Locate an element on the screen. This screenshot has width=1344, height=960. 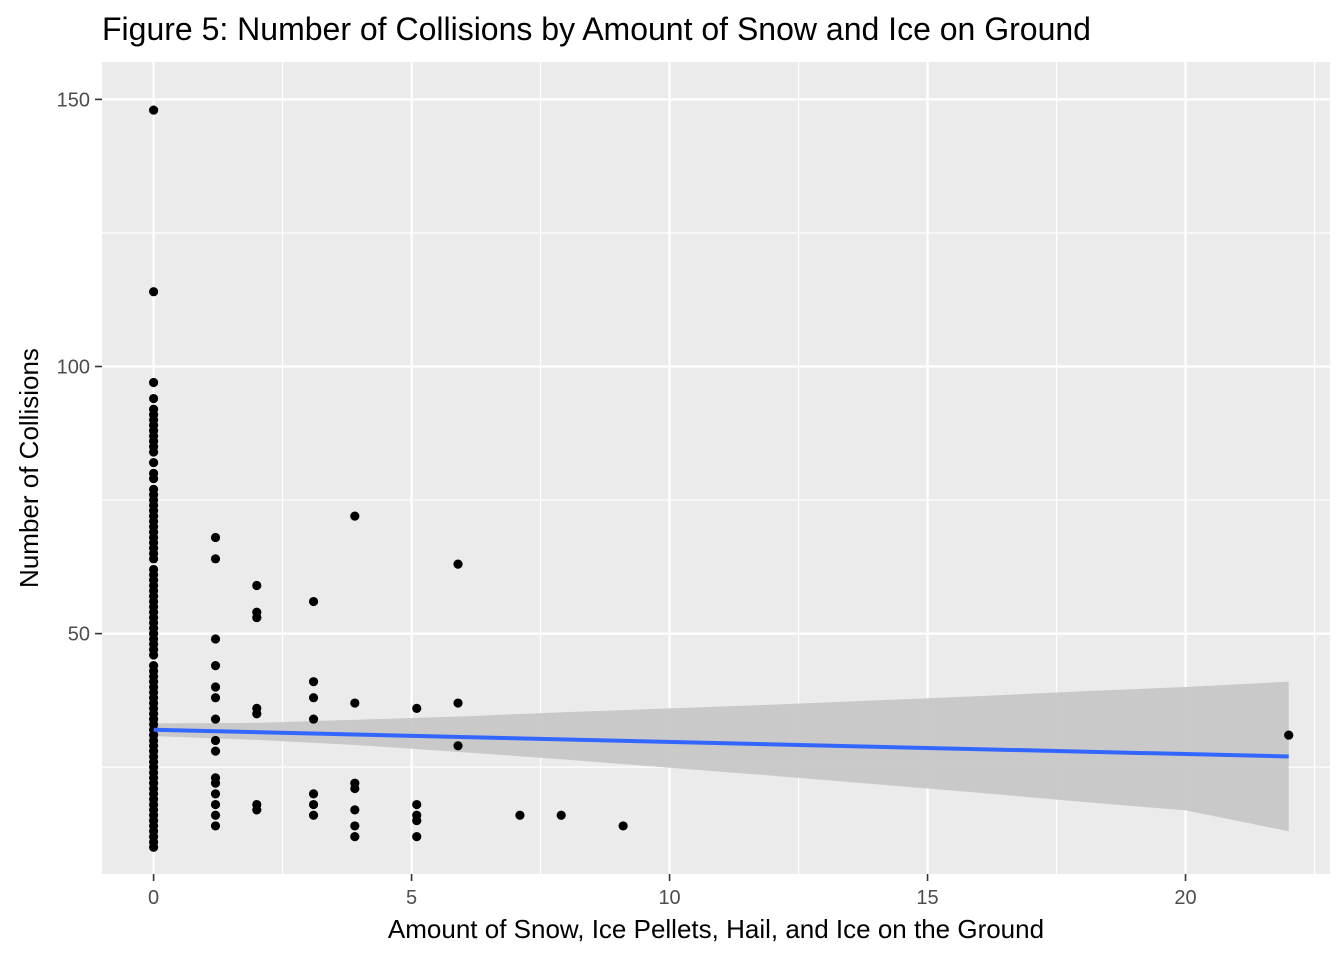
y-axis: 50 100 150 is located at coordinates (79, 367).